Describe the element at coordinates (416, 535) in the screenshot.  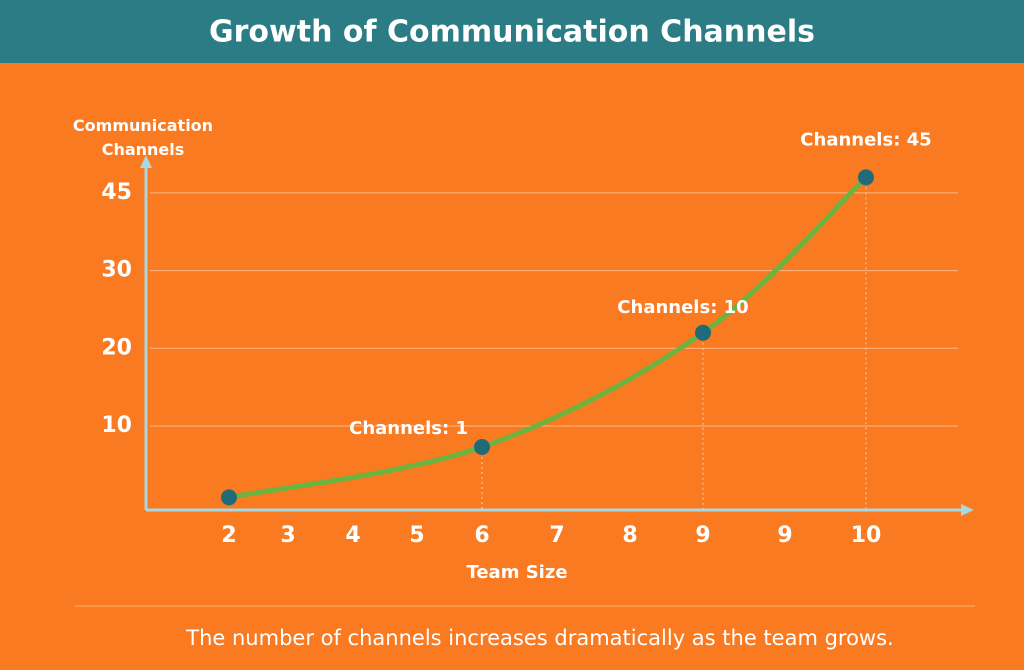
I see `x-tick-label: 5` at that location.